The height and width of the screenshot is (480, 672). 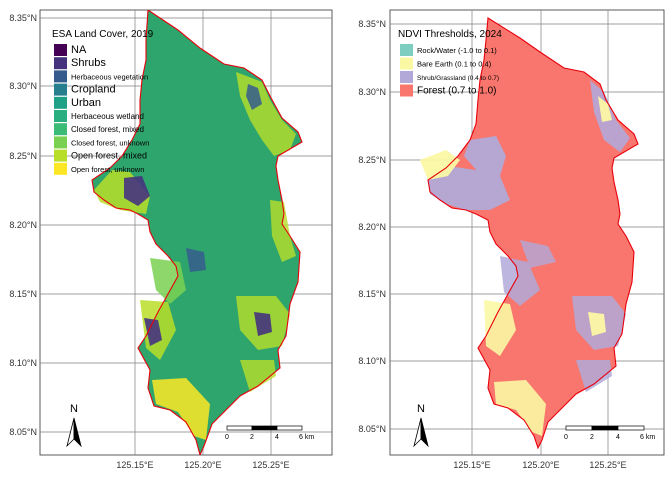 I want to click on legend-key-label: Forest (0.7 to 1.0), so click(x=456, y=91).